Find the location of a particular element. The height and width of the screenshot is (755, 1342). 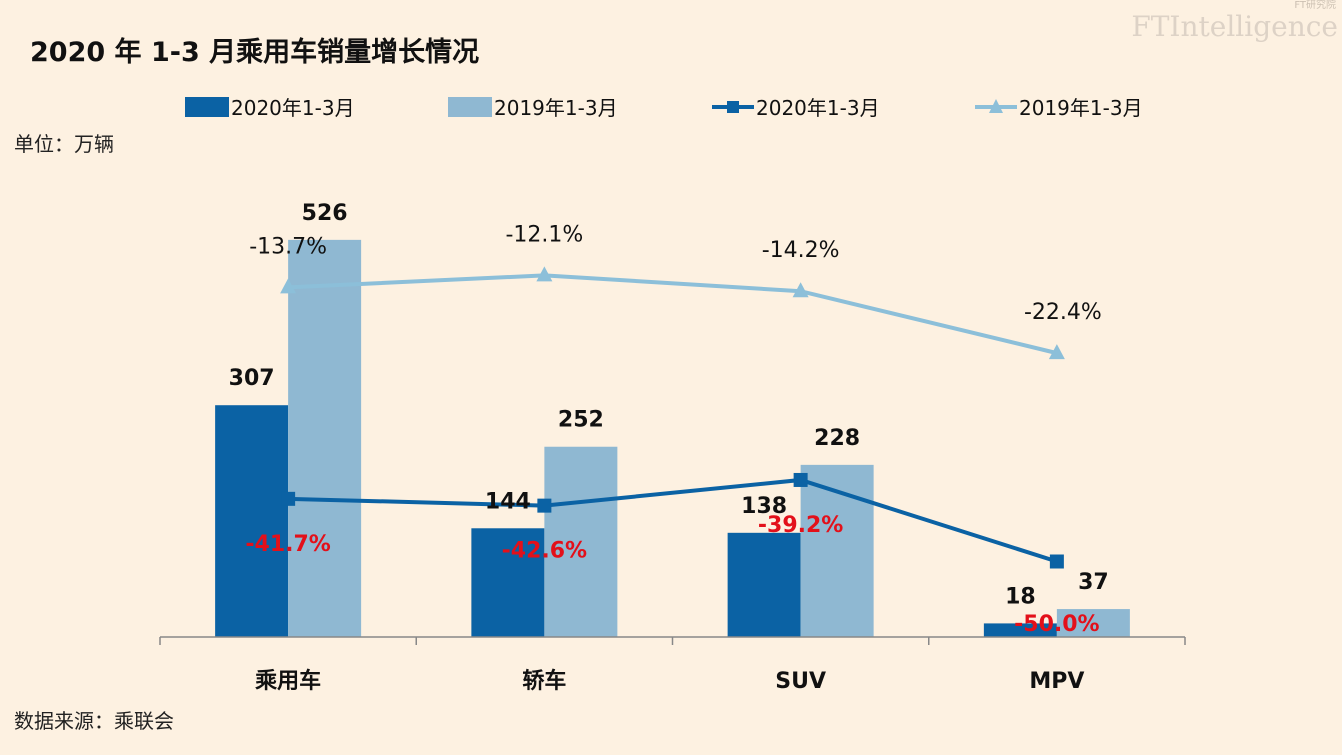

bar-value-label: 307 is located at coordinates (252, 378).